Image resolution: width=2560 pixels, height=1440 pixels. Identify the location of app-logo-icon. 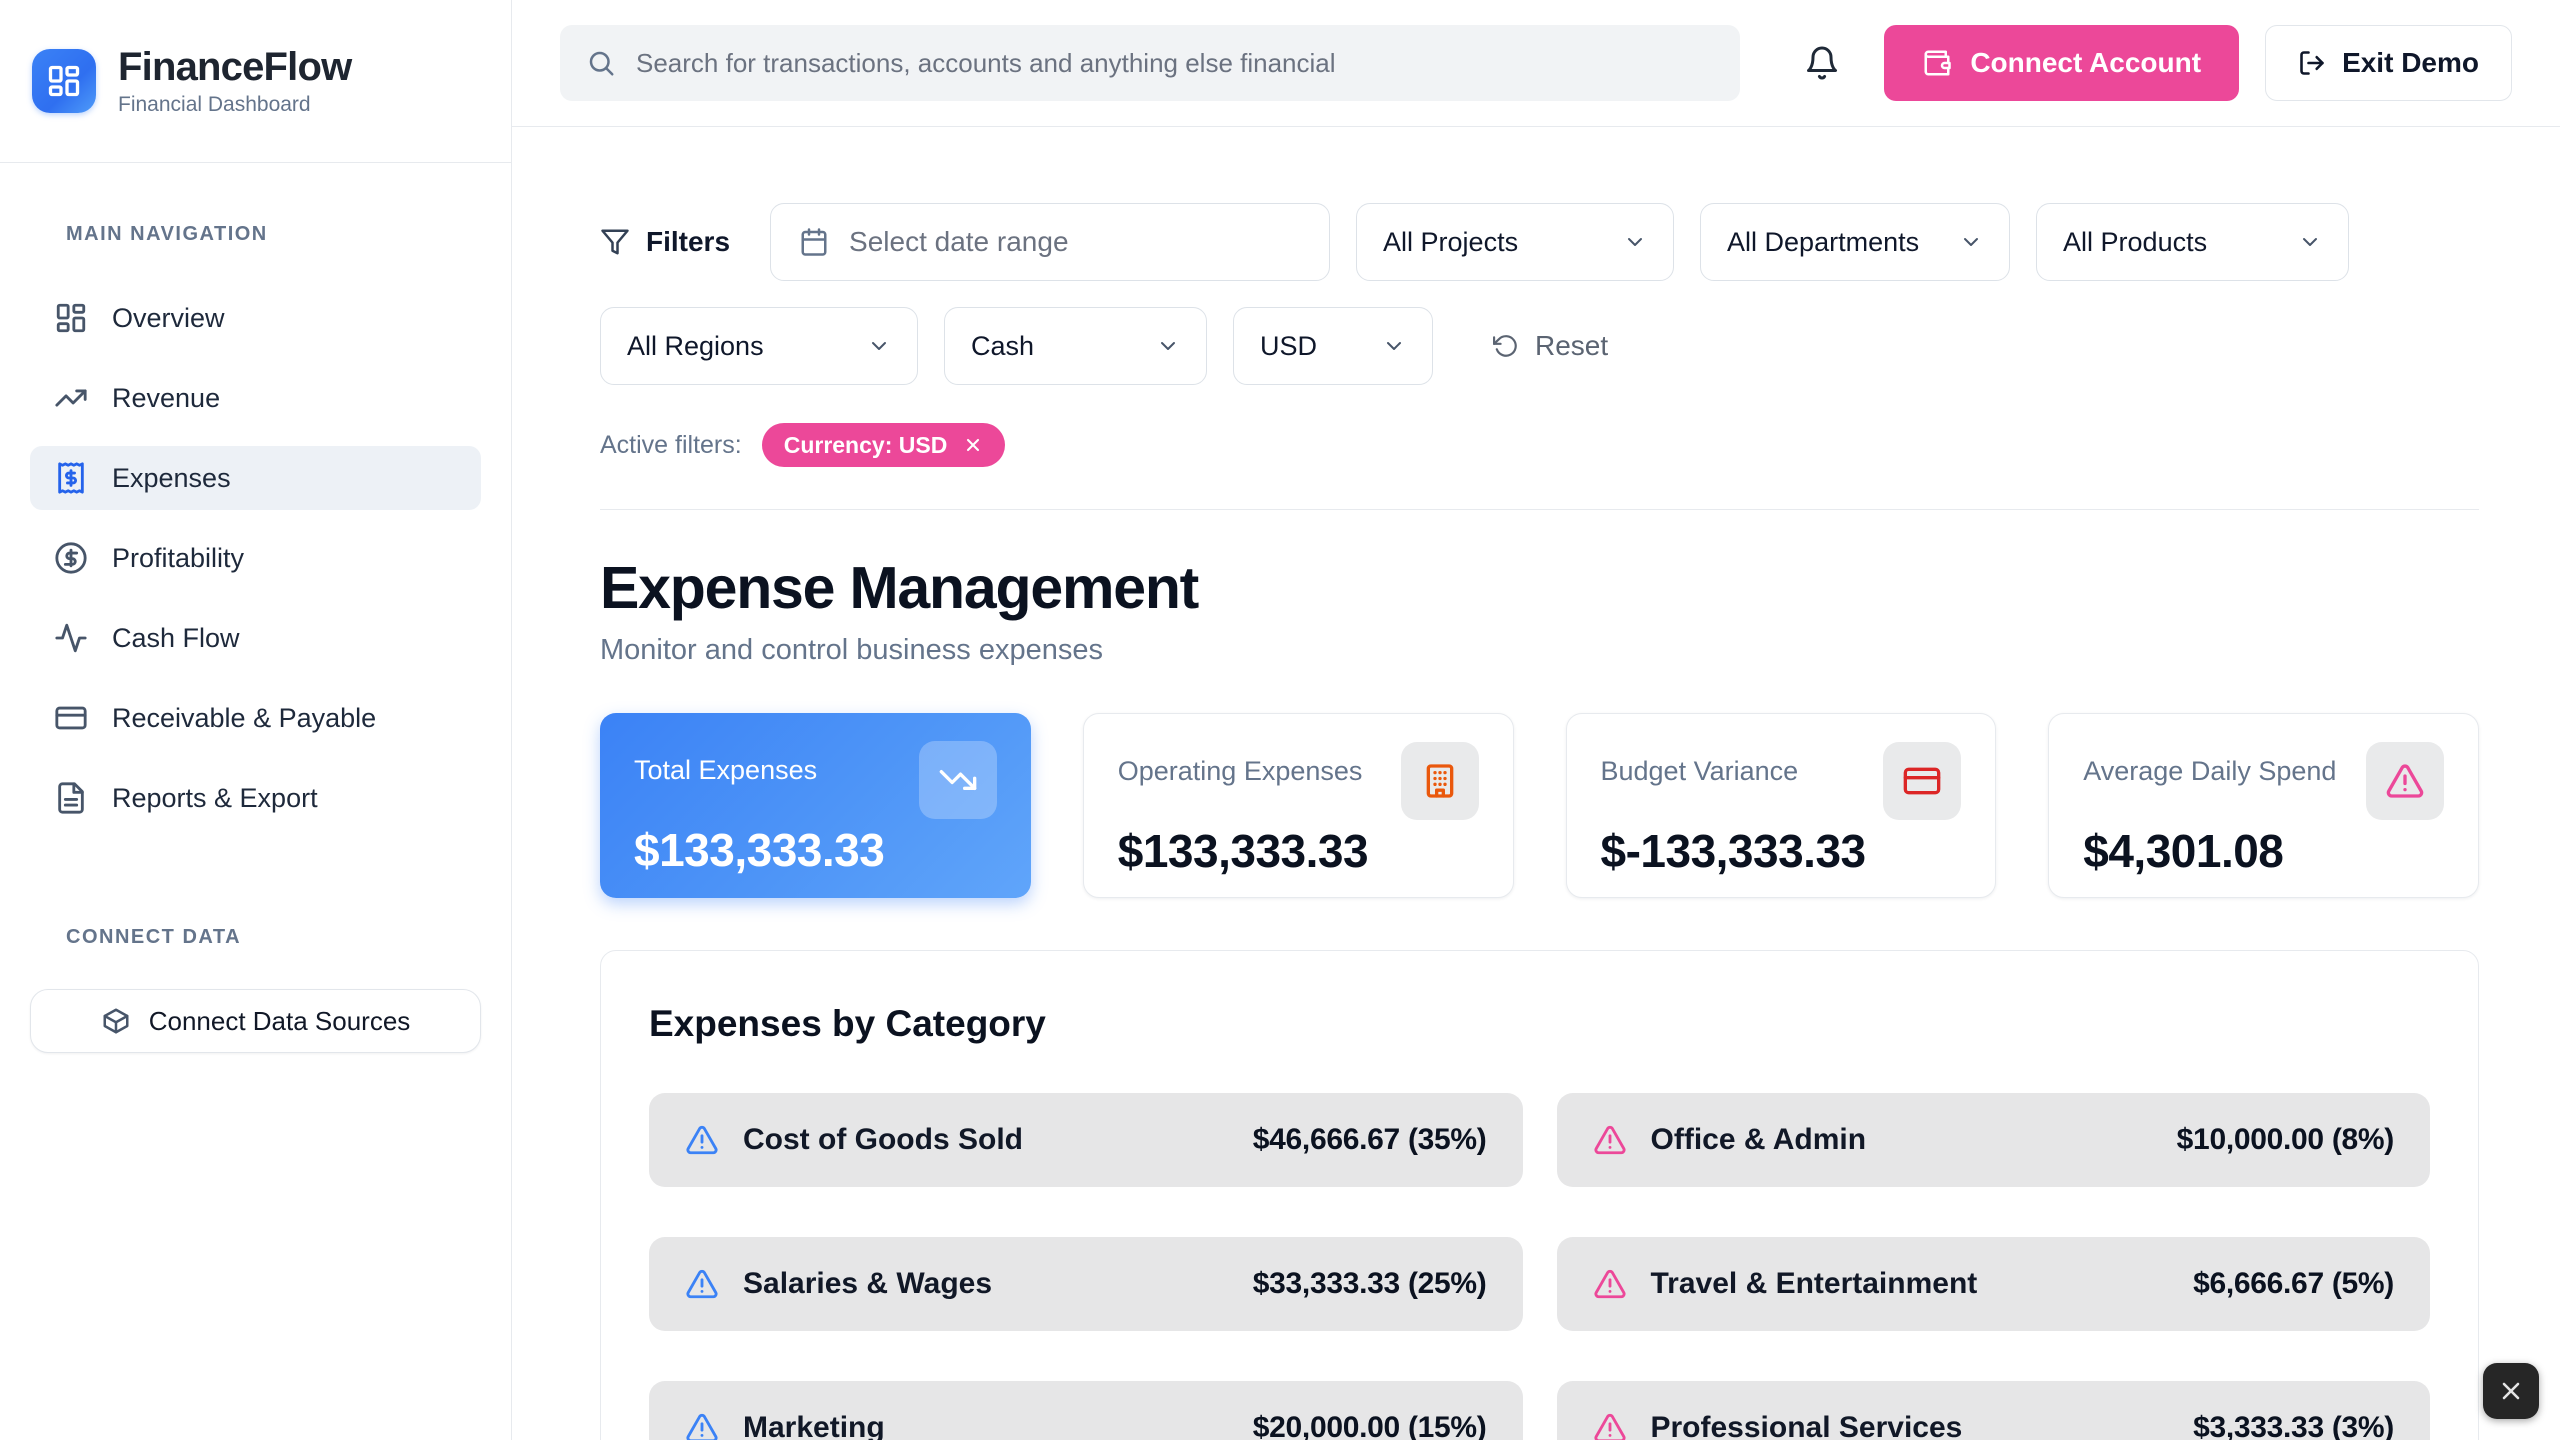
(64, 81).